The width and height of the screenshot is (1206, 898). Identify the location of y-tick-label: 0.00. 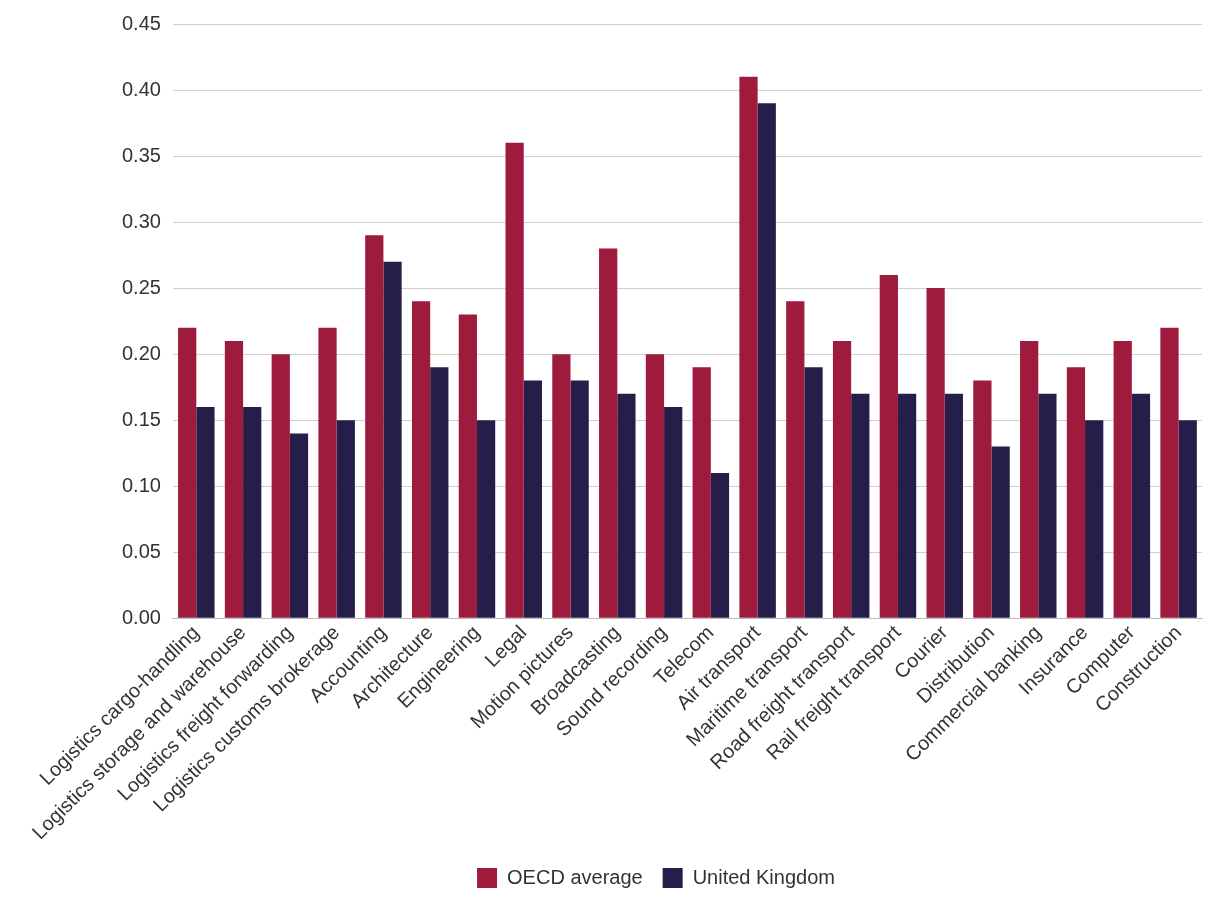
(141, 616).